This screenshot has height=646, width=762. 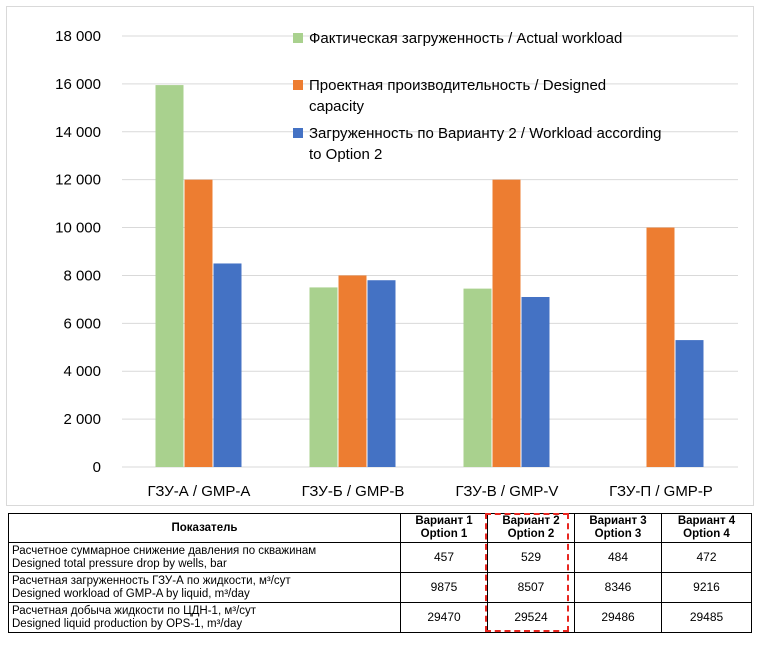 What do you see at coordinates (82, 275) in the screenshot?
I see `y-tick-label: 8 000` at bounding box center [82, 275].